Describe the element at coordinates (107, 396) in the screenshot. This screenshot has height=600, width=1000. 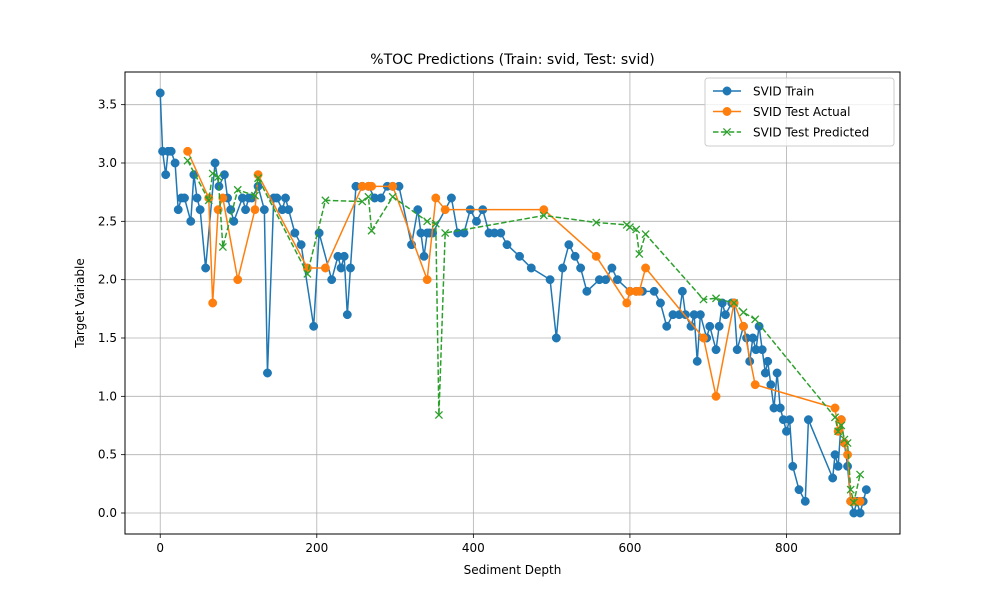
I see `y-tick-label: 1.0` at that location.